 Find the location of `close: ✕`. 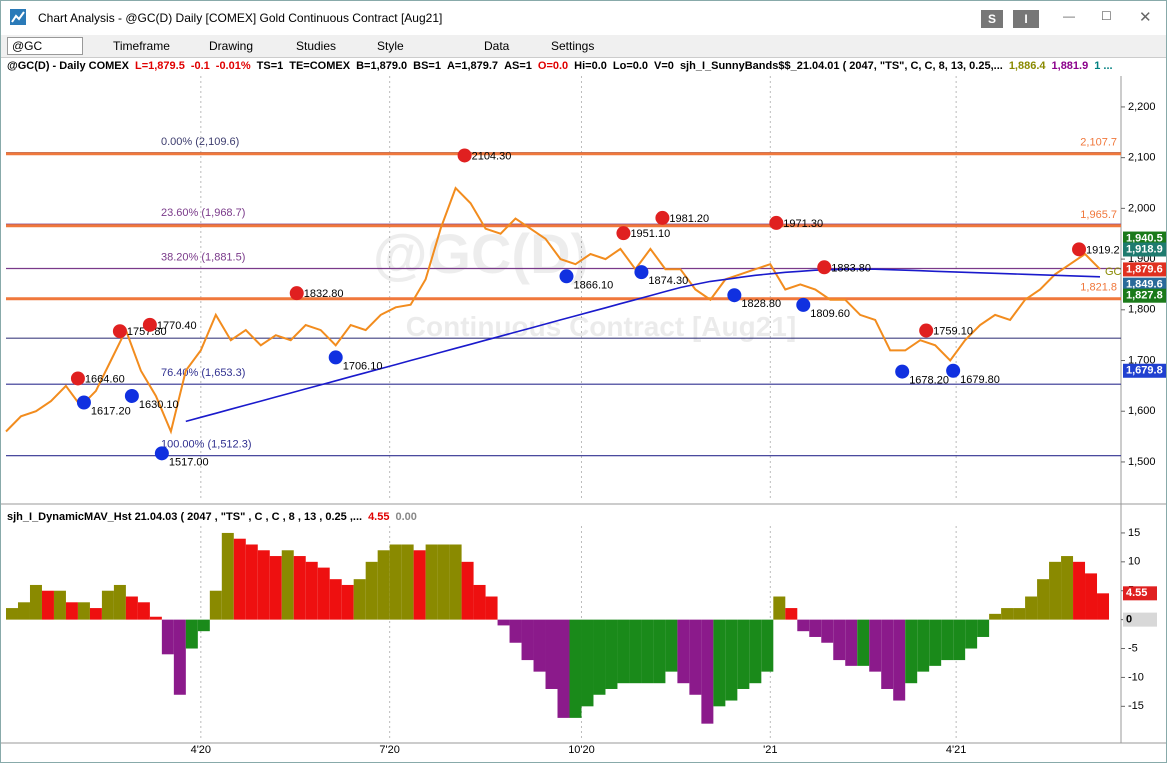

close: ✕ is located at coordinates (1145, 17).